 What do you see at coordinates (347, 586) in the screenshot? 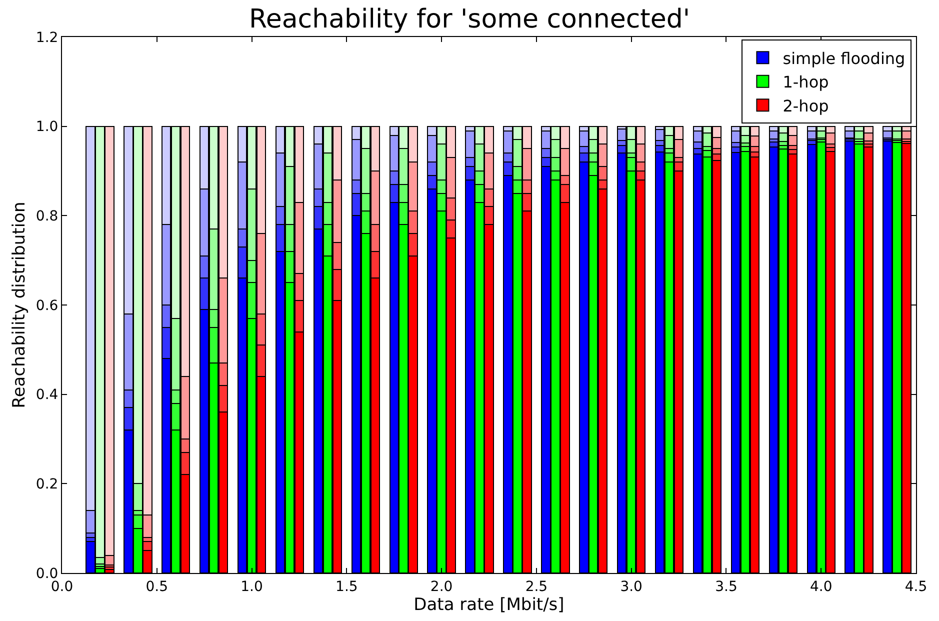
I see `x-tick-label: 1.5` at bounding box center [347, 586].